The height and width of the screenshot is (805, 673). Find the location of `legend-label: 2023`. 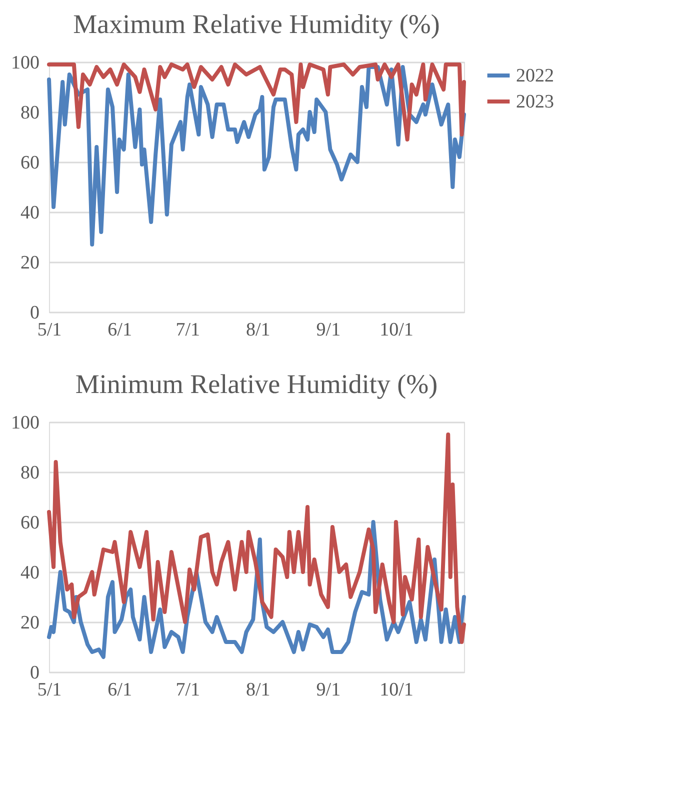

legend-label: 2023 is located at coordinates (535, 102).